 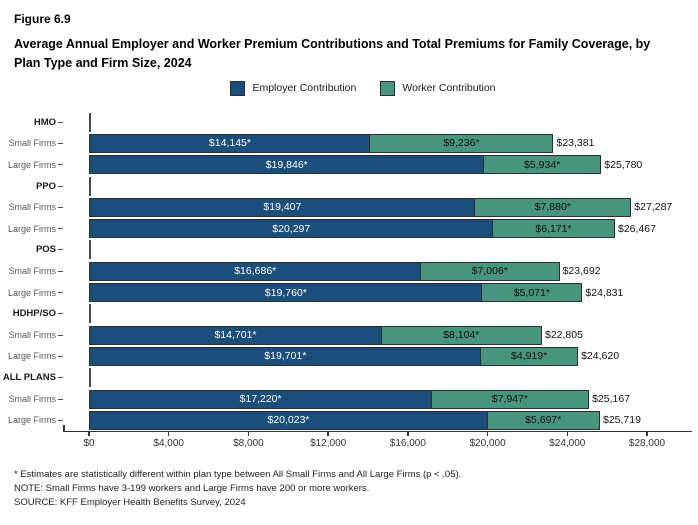 I want to click on worker-value-label: $5,697*, so click(x=543, y=420).